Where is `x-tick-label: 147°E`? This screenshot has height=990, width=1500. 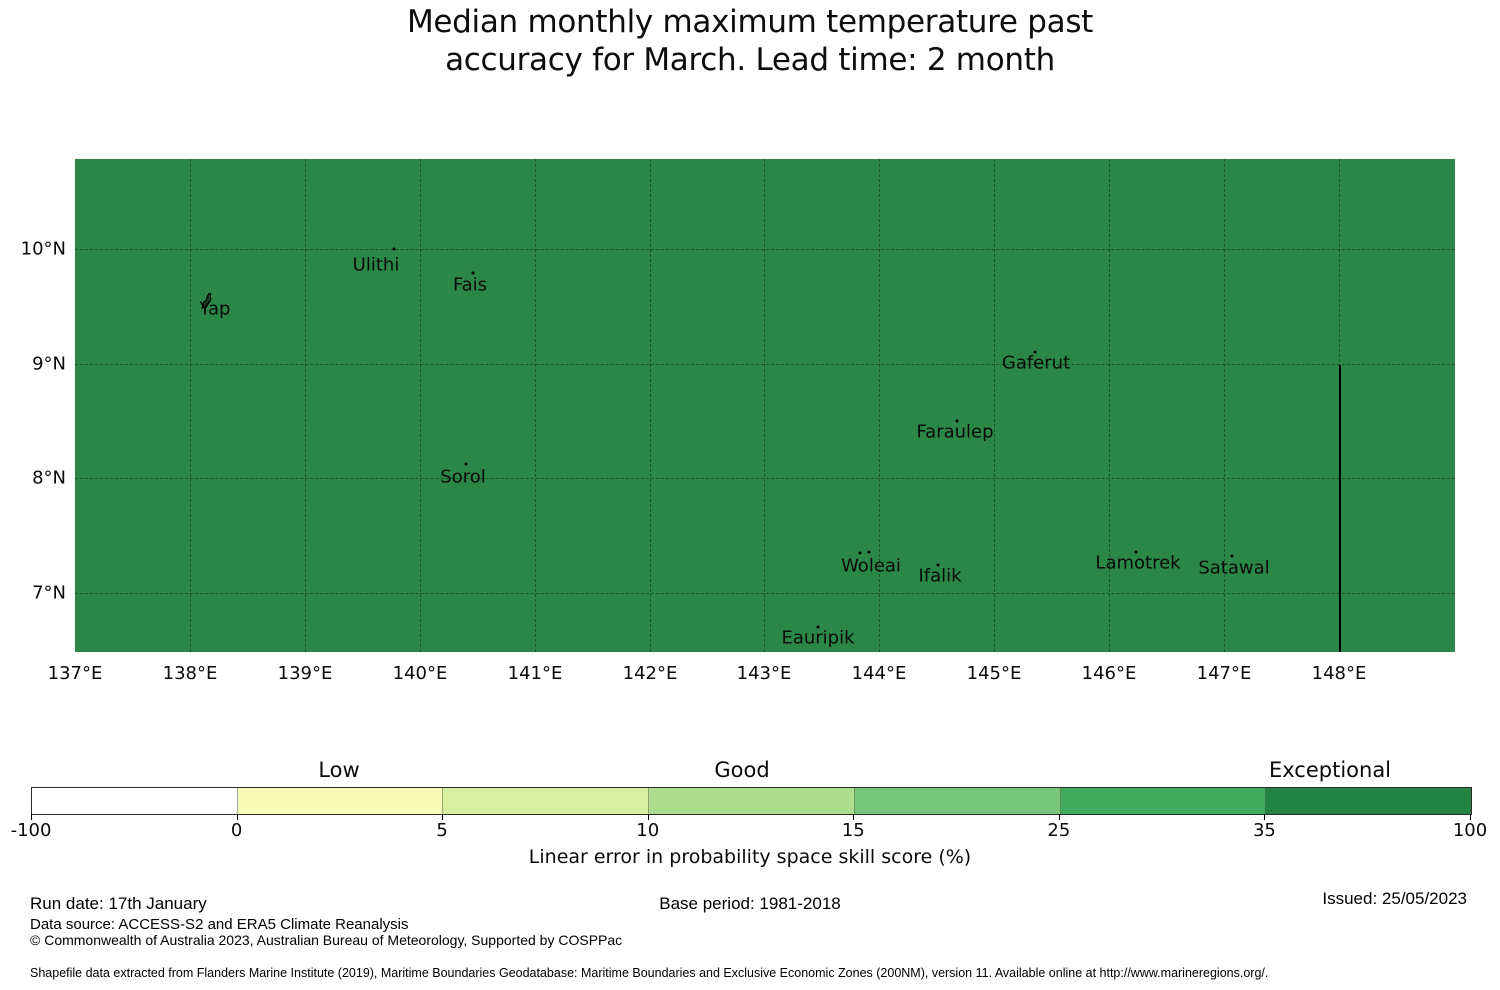
x-tick-label: 147°E is located at coordinates (1224, 673).